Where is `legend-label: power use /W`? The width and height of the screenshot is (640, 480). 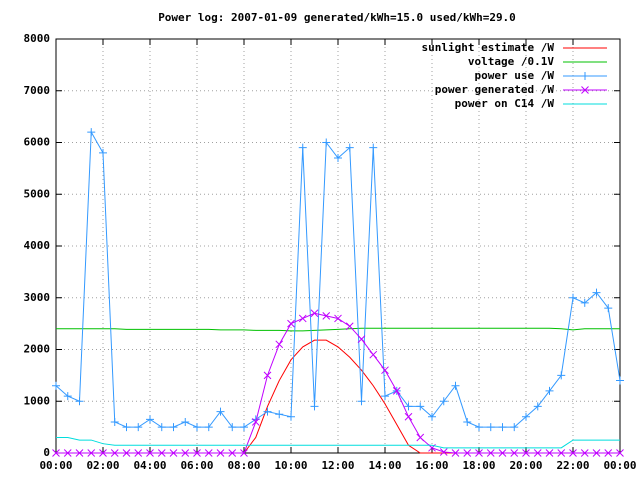 legend-label: power use /W is located at coordinates (515, 75).